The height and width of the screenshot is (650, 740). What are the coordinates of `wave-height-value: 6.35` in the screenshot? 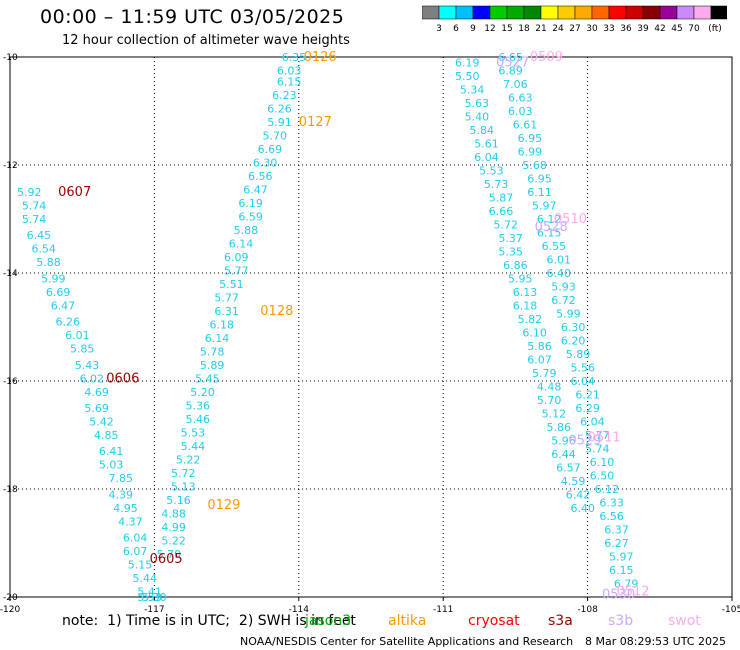 It's located at (294, 57).